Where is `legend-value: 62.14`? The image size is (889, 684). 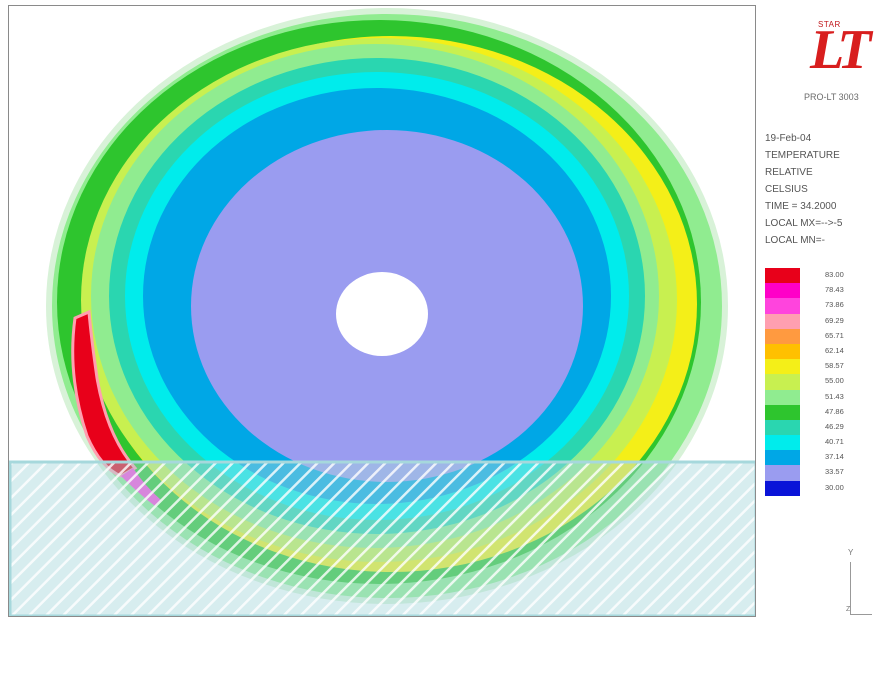 legend-value: 62.14 is located at coordinates (834, 350).